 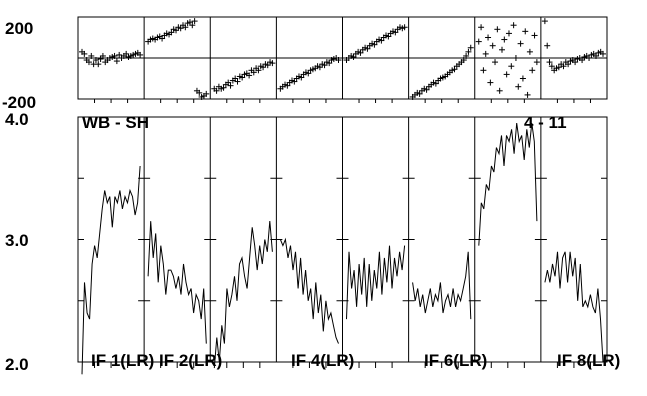 What do you see at coordinates (19, 102) in the screenshot?
I see `phase-ytick-bottom: -200` at bounding box center [19, 102].